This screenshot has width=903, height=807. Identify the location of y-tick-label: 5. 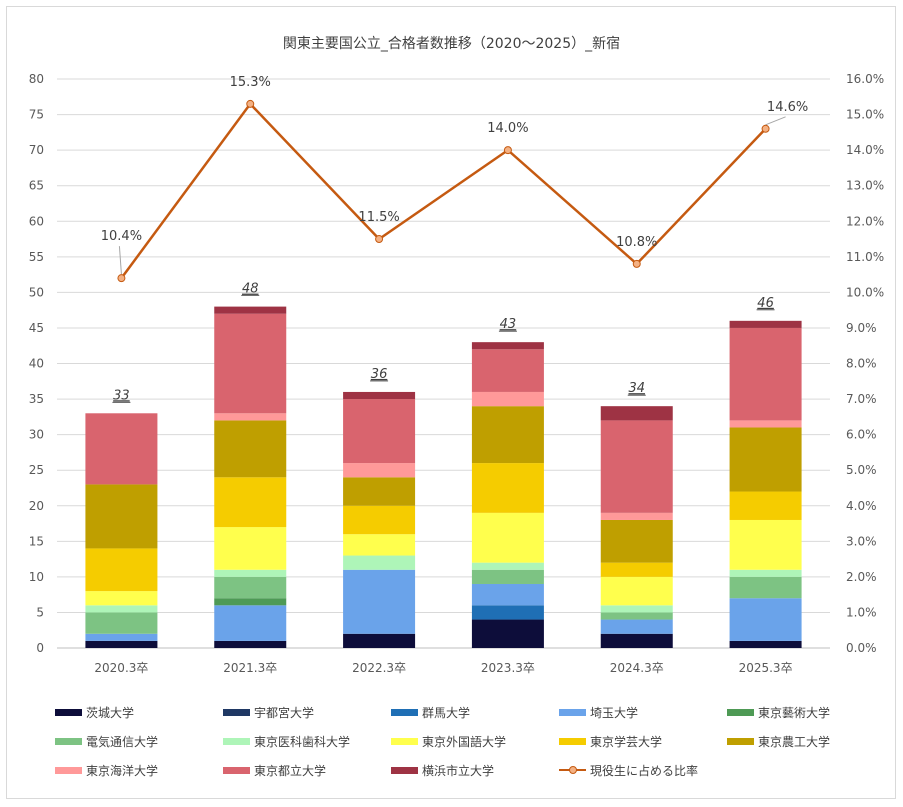
(40, 612).